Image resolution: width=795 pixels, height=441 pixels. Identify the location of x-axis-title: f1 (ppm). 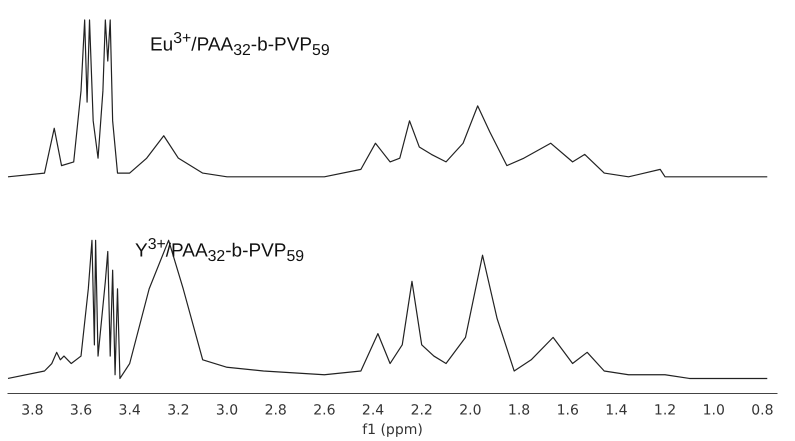
(392, 430).